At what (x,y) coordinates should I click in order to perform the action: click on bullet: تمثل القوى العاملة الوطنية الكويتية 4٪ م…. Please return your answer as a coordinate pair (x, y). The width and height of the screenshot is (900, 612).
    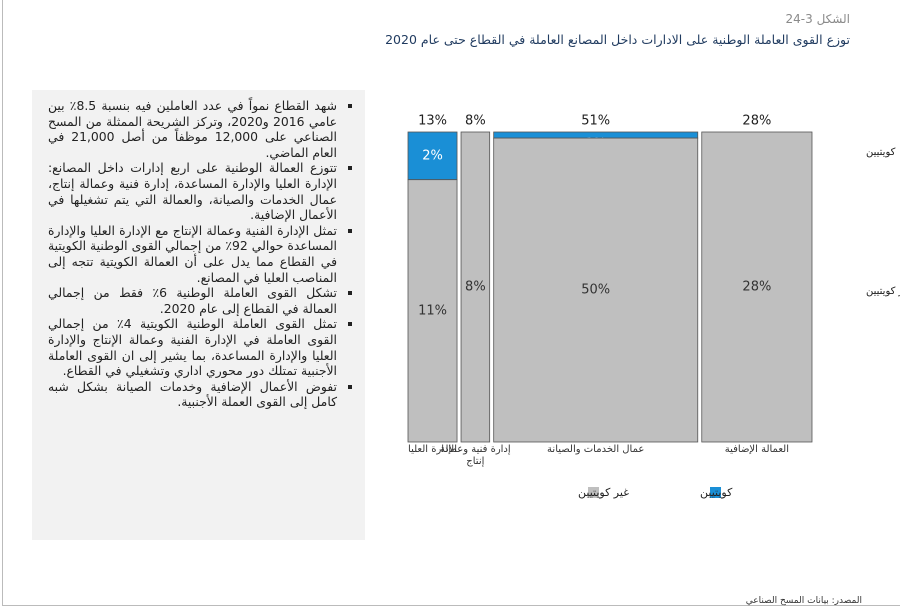
    Looking at the image, I should click on (192, 347).